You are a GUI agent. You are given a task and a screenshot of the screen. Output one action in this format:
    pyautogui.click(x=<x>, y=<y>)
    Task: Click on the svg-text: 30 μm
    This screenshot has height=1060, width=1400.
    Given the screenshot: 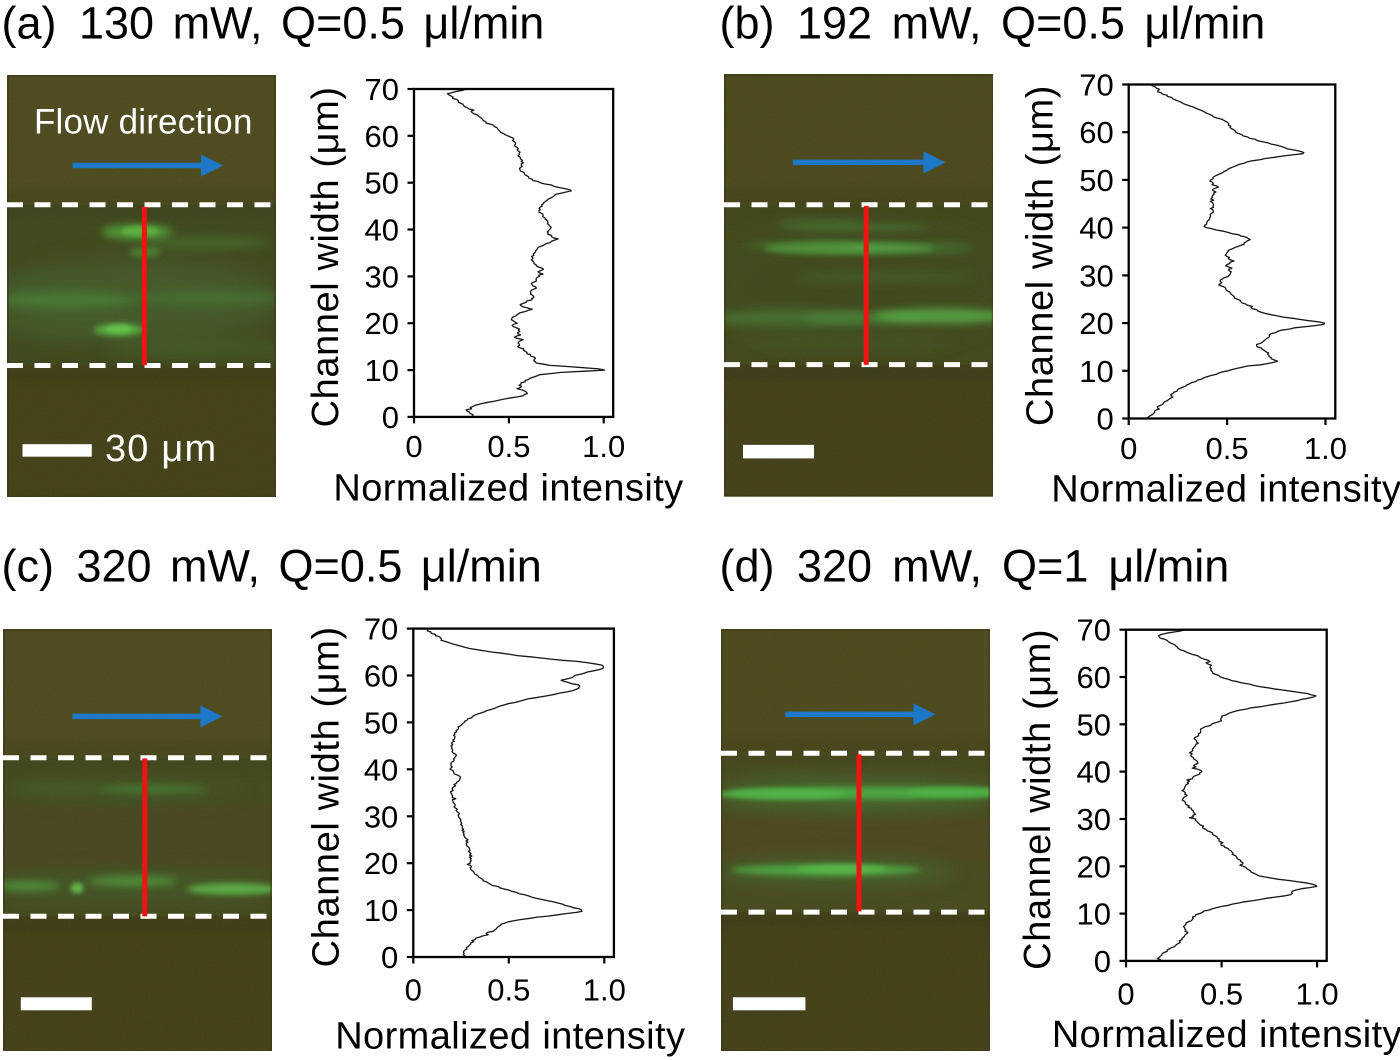 What is the action you would take?
    pyautogui.click(x=160, y=448)
    